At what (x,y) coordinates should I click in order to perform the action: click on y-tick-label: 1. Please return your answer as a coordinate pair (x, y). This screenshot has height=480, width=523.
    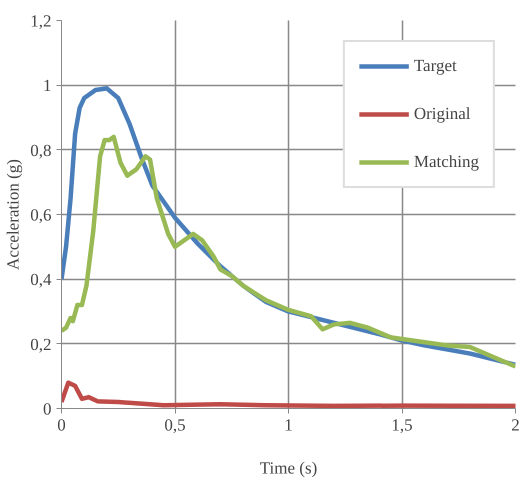
    Looking at the image, I should click on (47, 86).